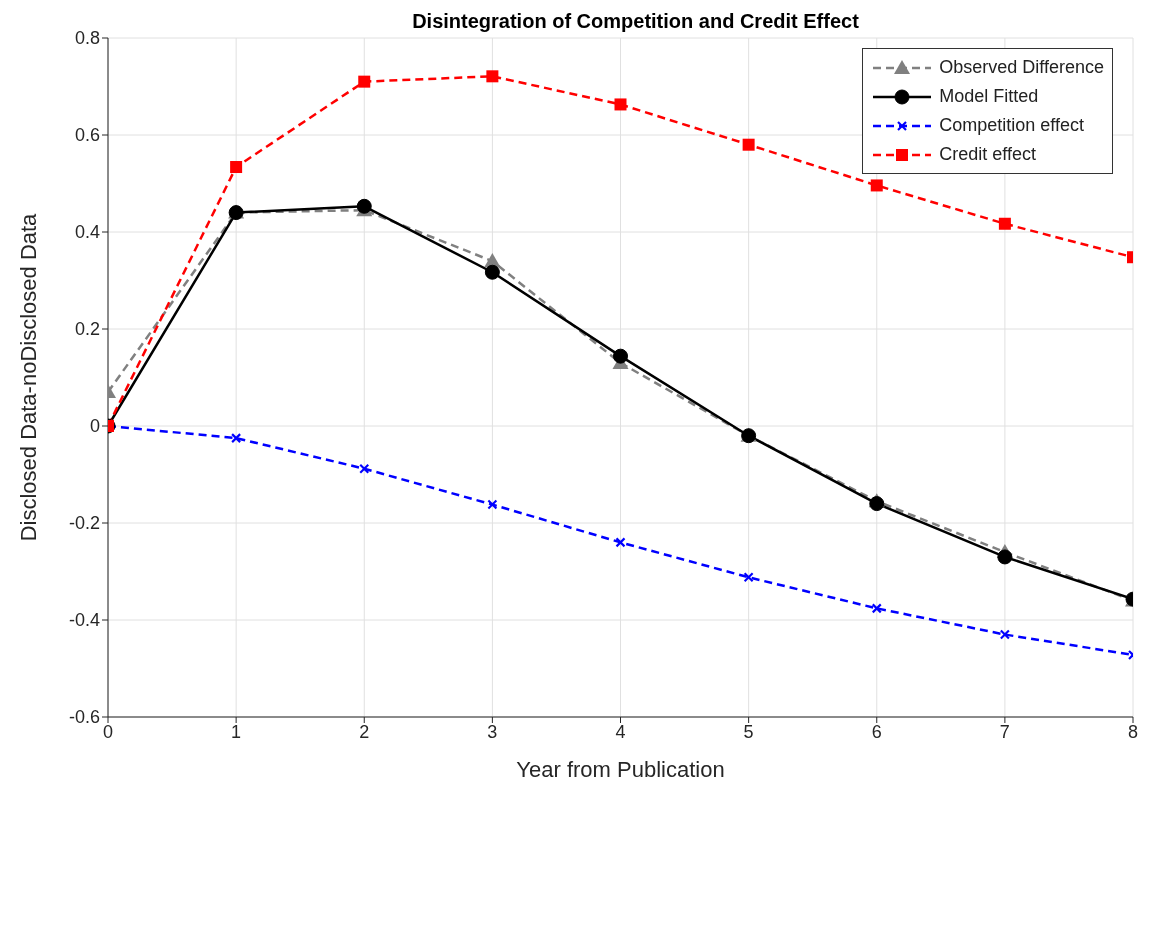 The image size is (1151, 941). Describe the element at coordinates (87, 135) in the screenshot. I see `y-tick-label: 0.6` at that location.